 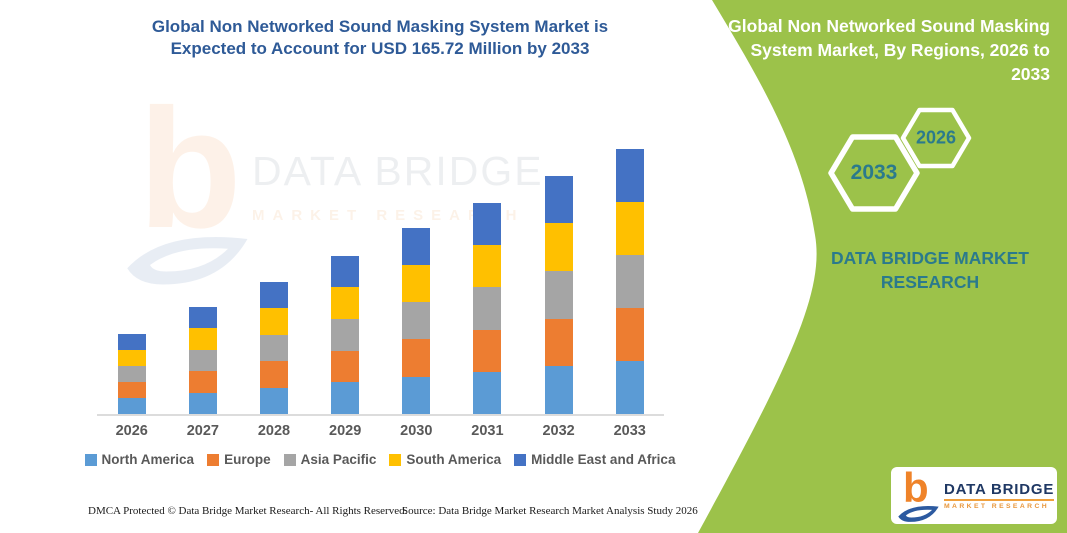 I want to click on company-logo: b DATA BRIDGE MARKET RESEARCH, so click(x=974, y=495).